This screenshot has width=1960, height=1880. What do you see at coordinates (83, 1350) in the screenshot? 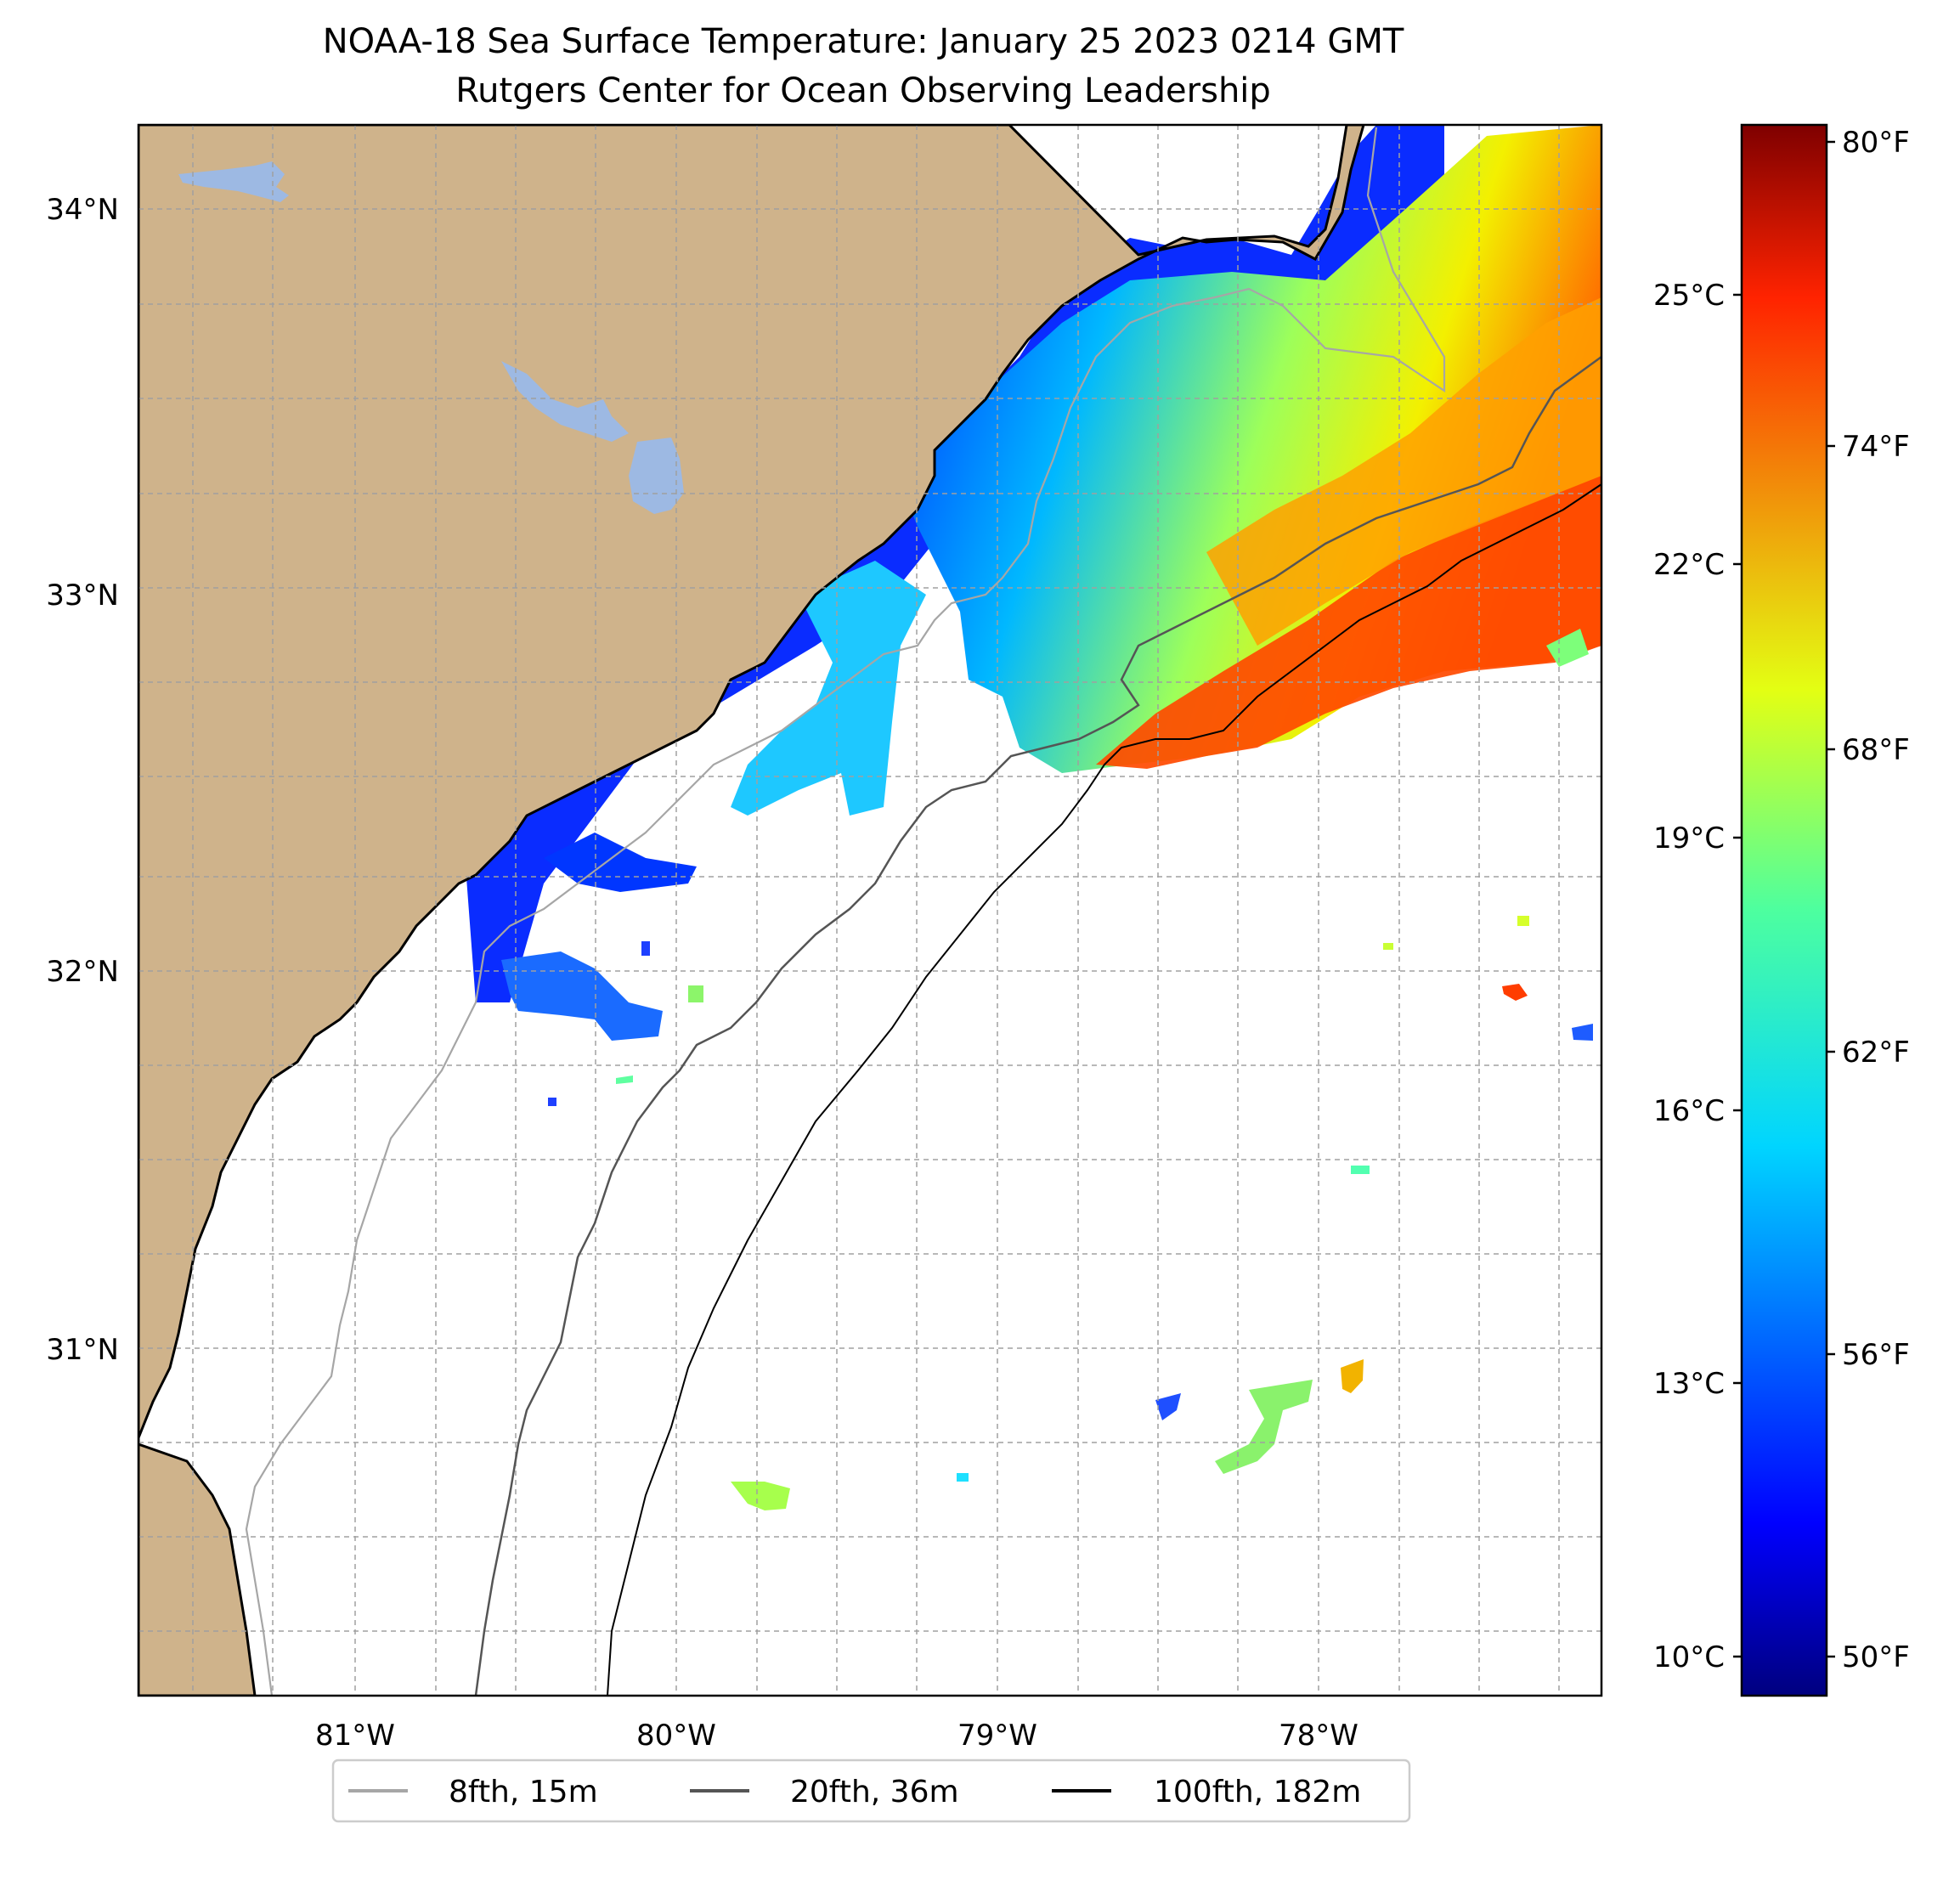
I see `lat-tick-label: 31°N` at bounding box center [83, 1350].